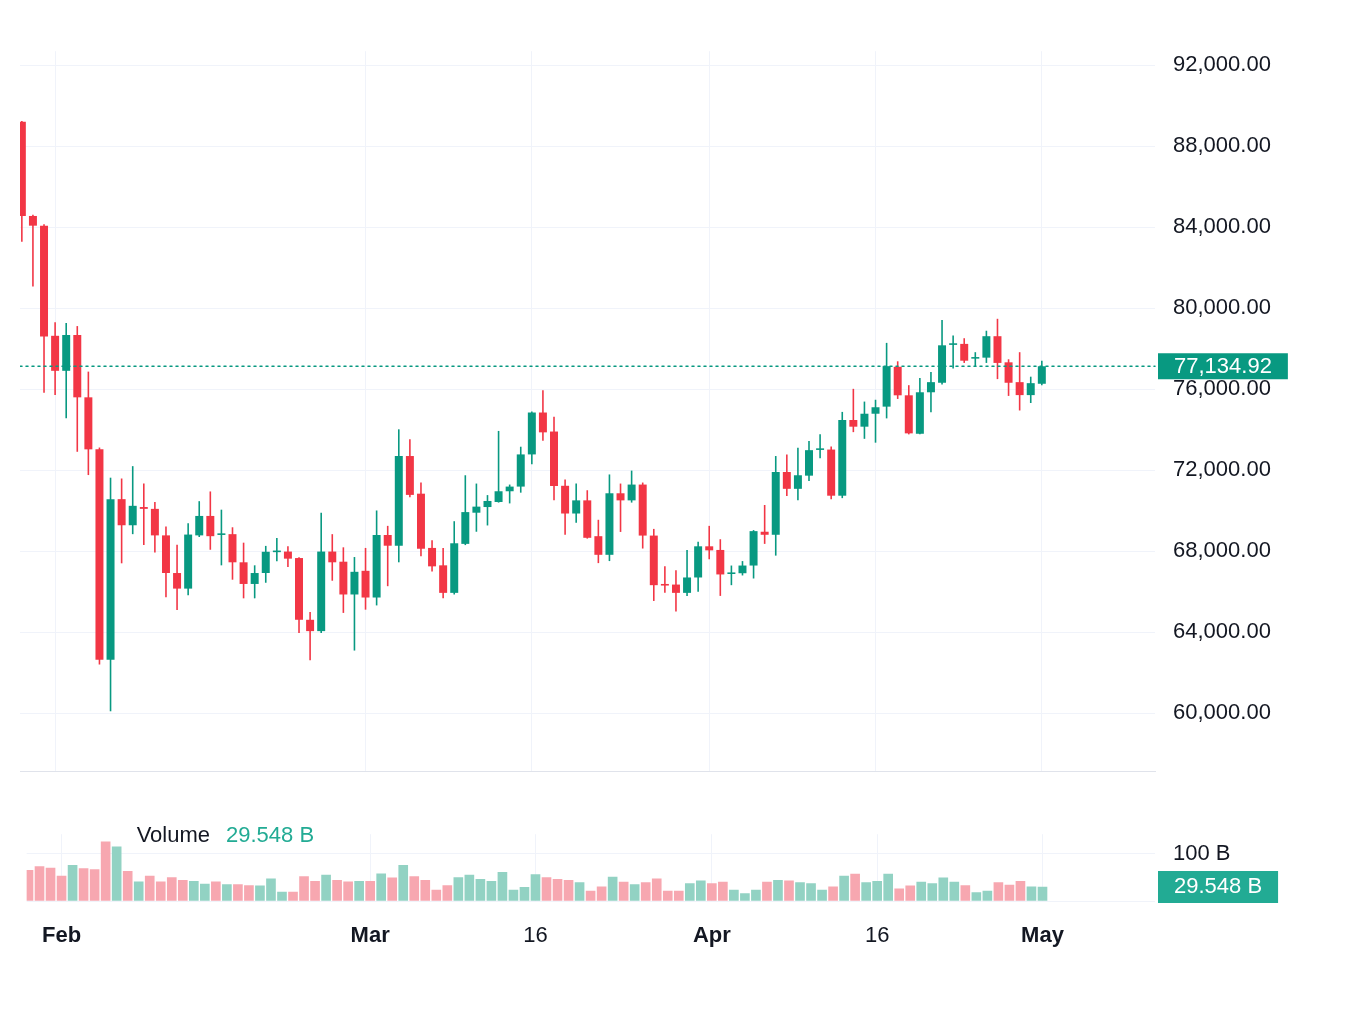 Image resolution: width=1350 pixels, height=1030 pixels. I want to click on x-tick-label: Feb, so click(61, 935).